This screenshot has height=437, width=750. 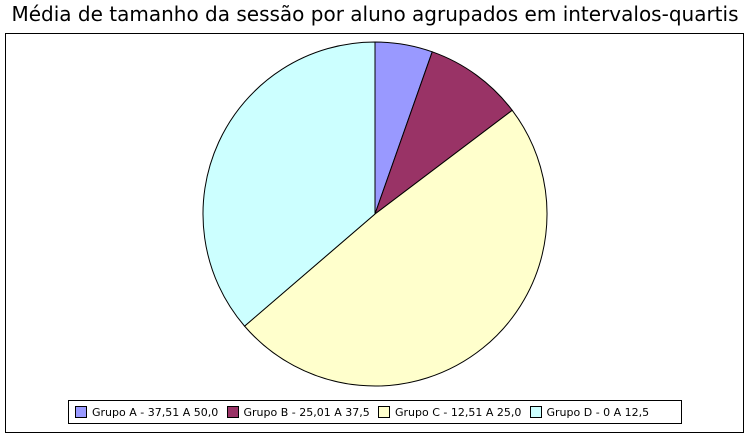 I want to click on legend-label: Grupo D - 0 A 12,5, so click(x=598, y=412).